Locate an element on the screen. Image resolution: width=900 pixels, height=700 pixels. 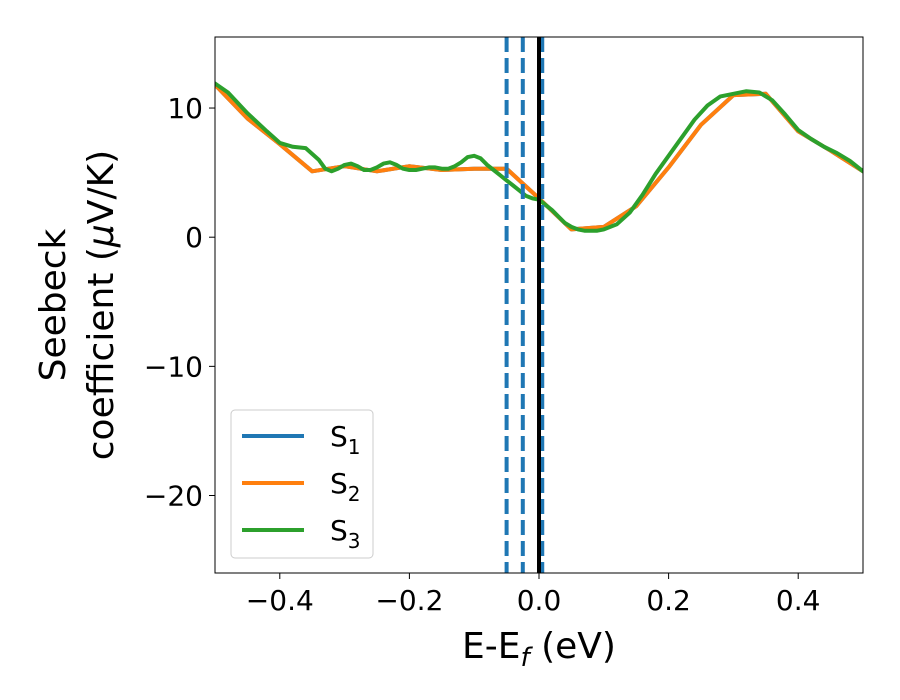
y-axis-label-line2-post: V/K) is located at coordinates (101, 187).